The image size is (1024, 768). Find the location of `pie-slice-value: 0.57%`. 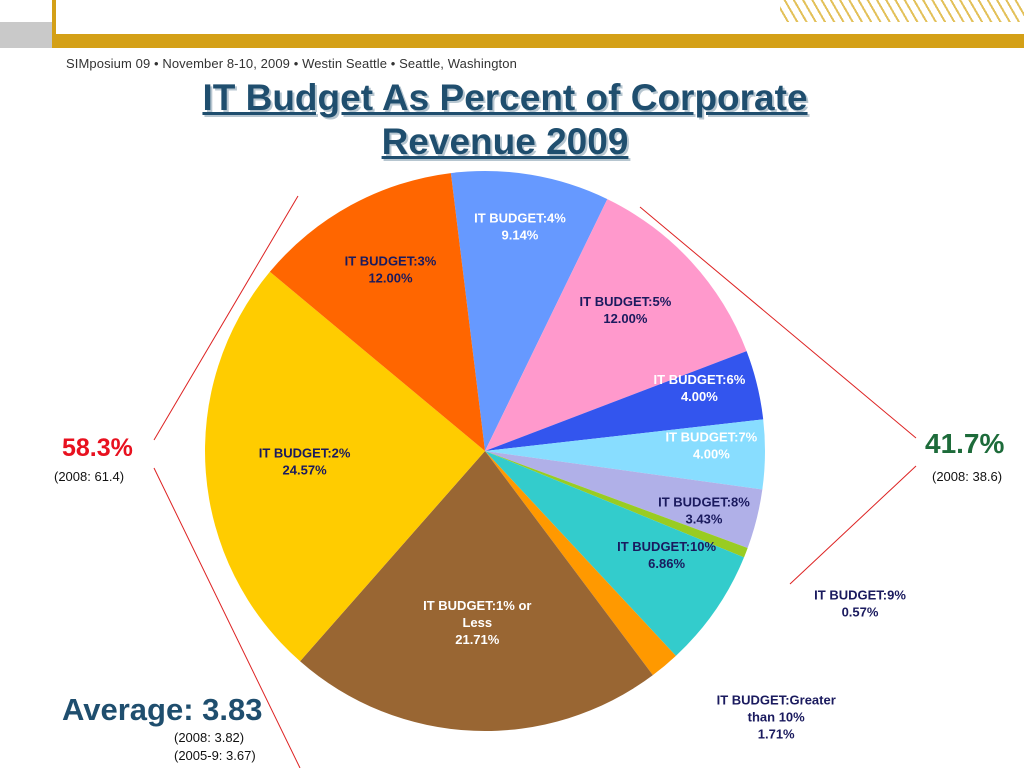

pie-slice-value: 0.57% is located at coordinates (860, 611).